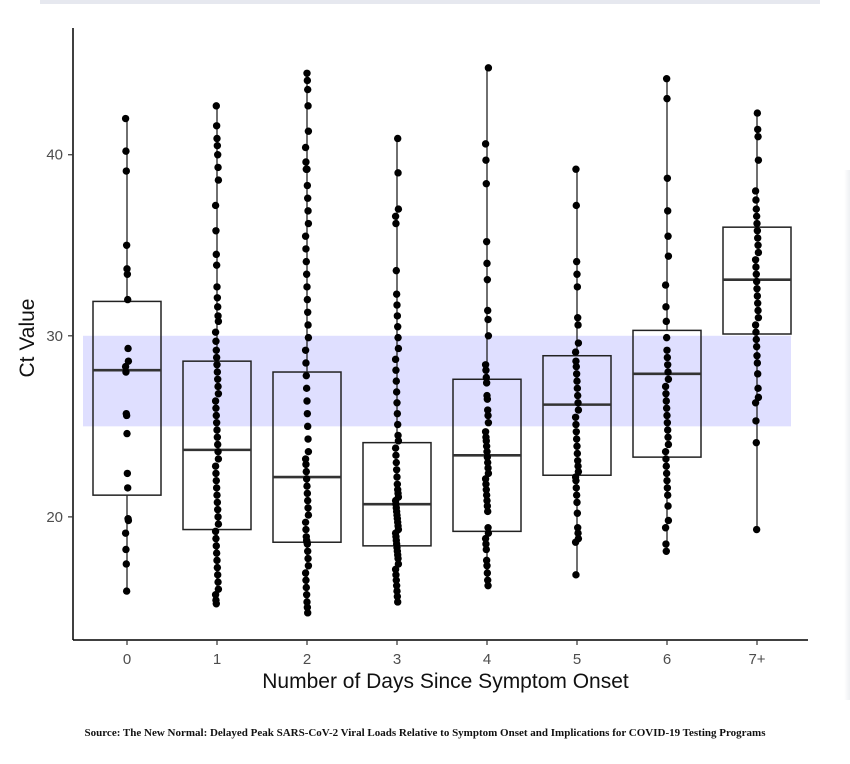 This screenshot has width=850, height=764. Describe the element at coordinates (445, 681) in the screenshot. I see `x-axis-title: Number of Days Since Symptom Onset` at that location.